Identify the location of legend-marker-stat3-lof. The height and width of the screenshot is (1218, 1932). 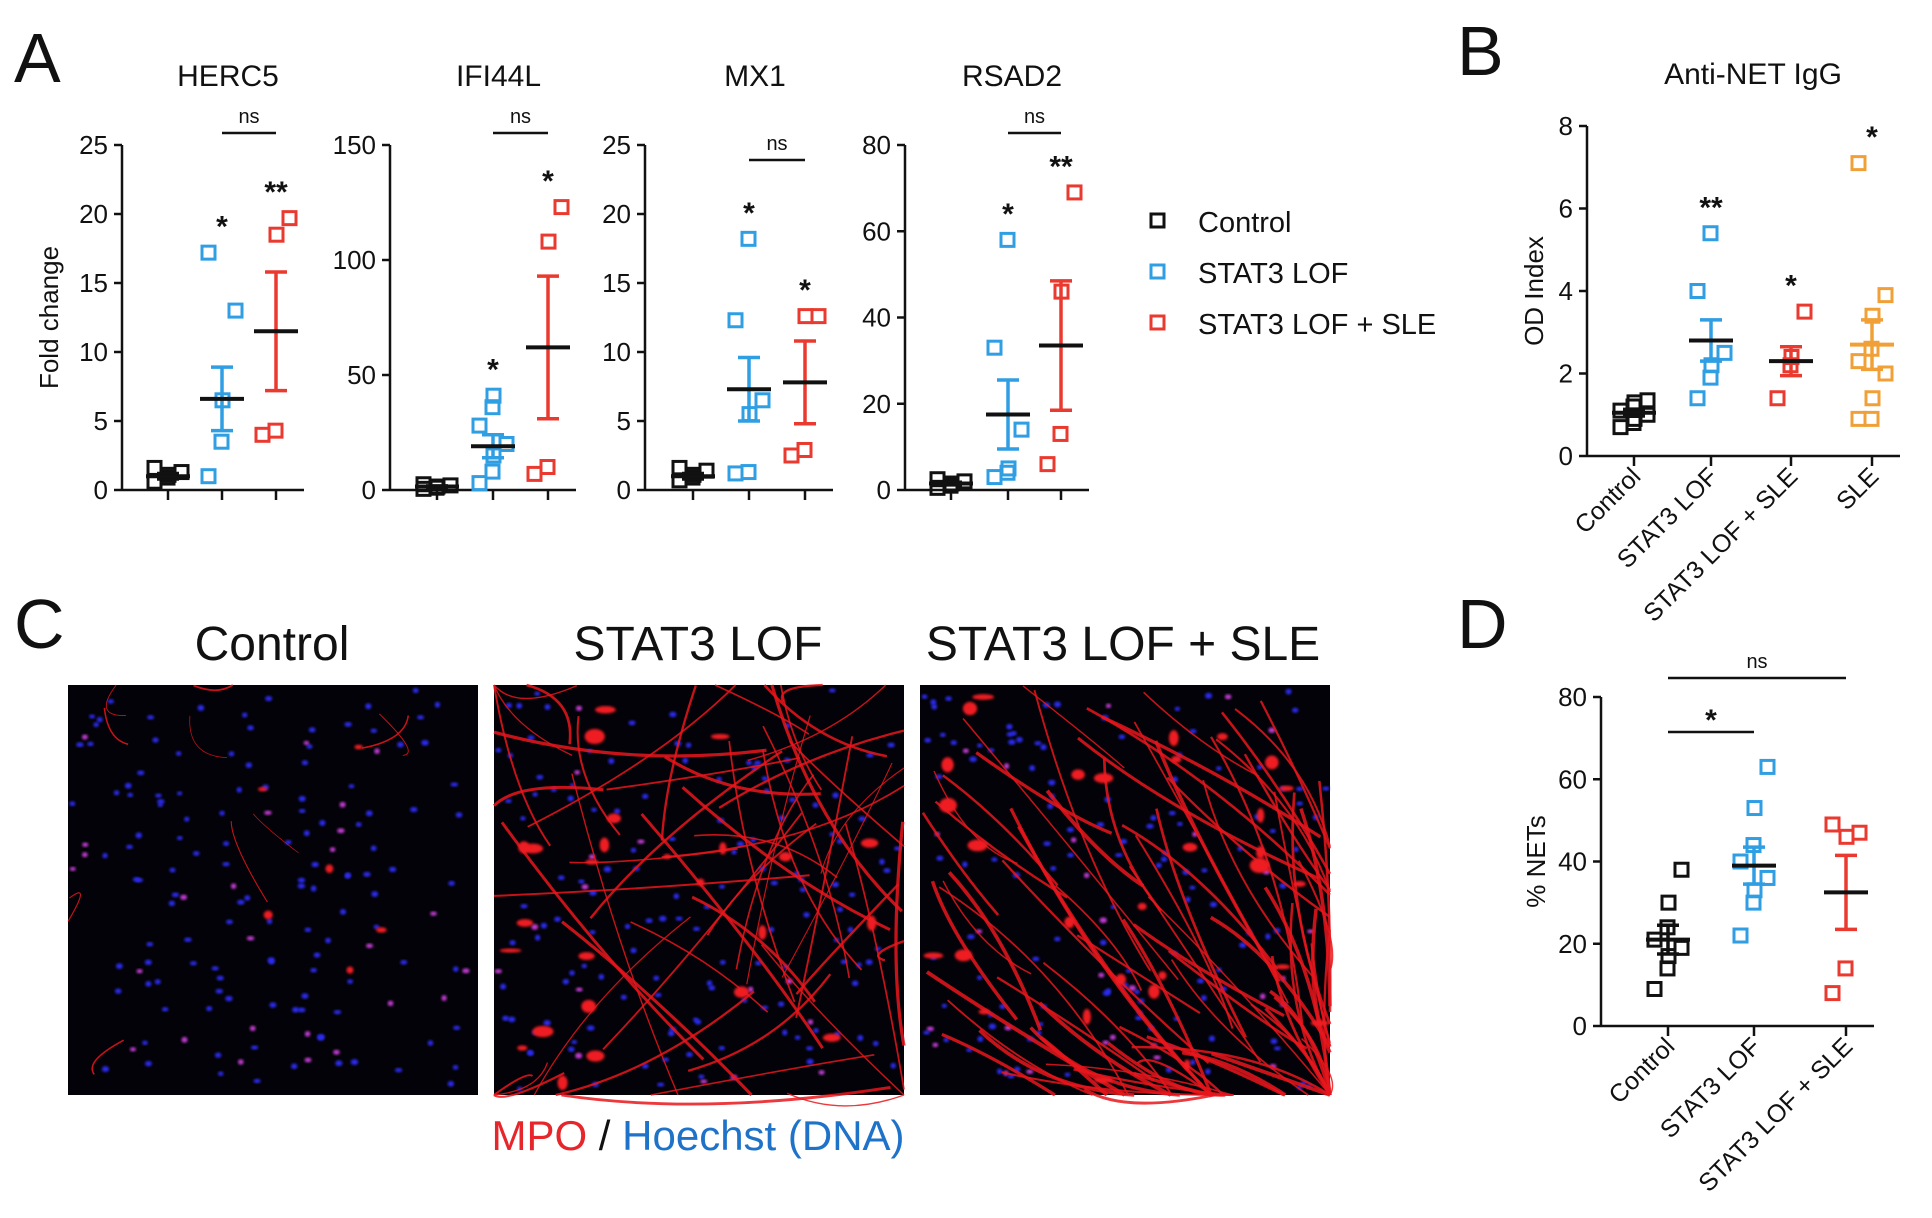
(1157, 271).